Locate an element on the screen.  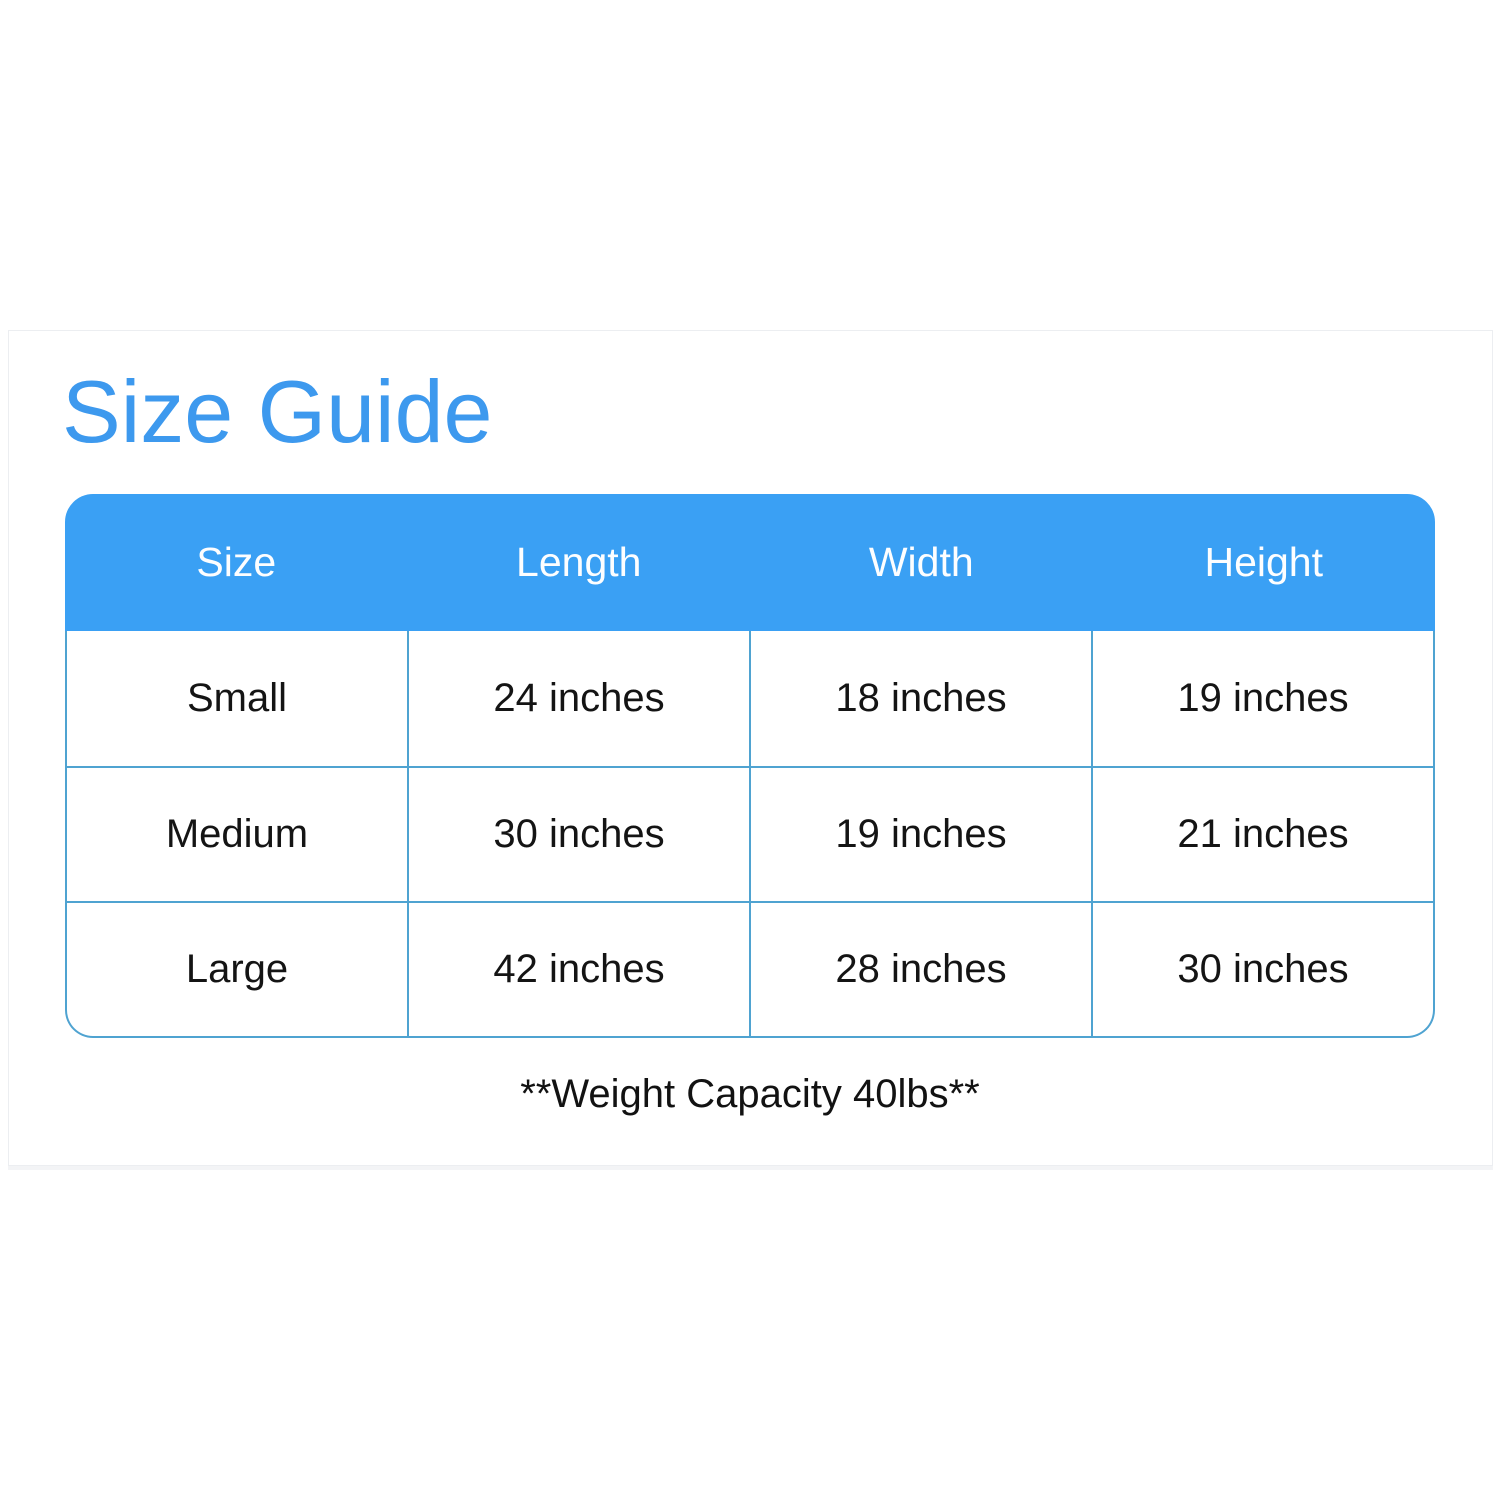
cell-medium-size: Medium is located at coordinates (238, 834).